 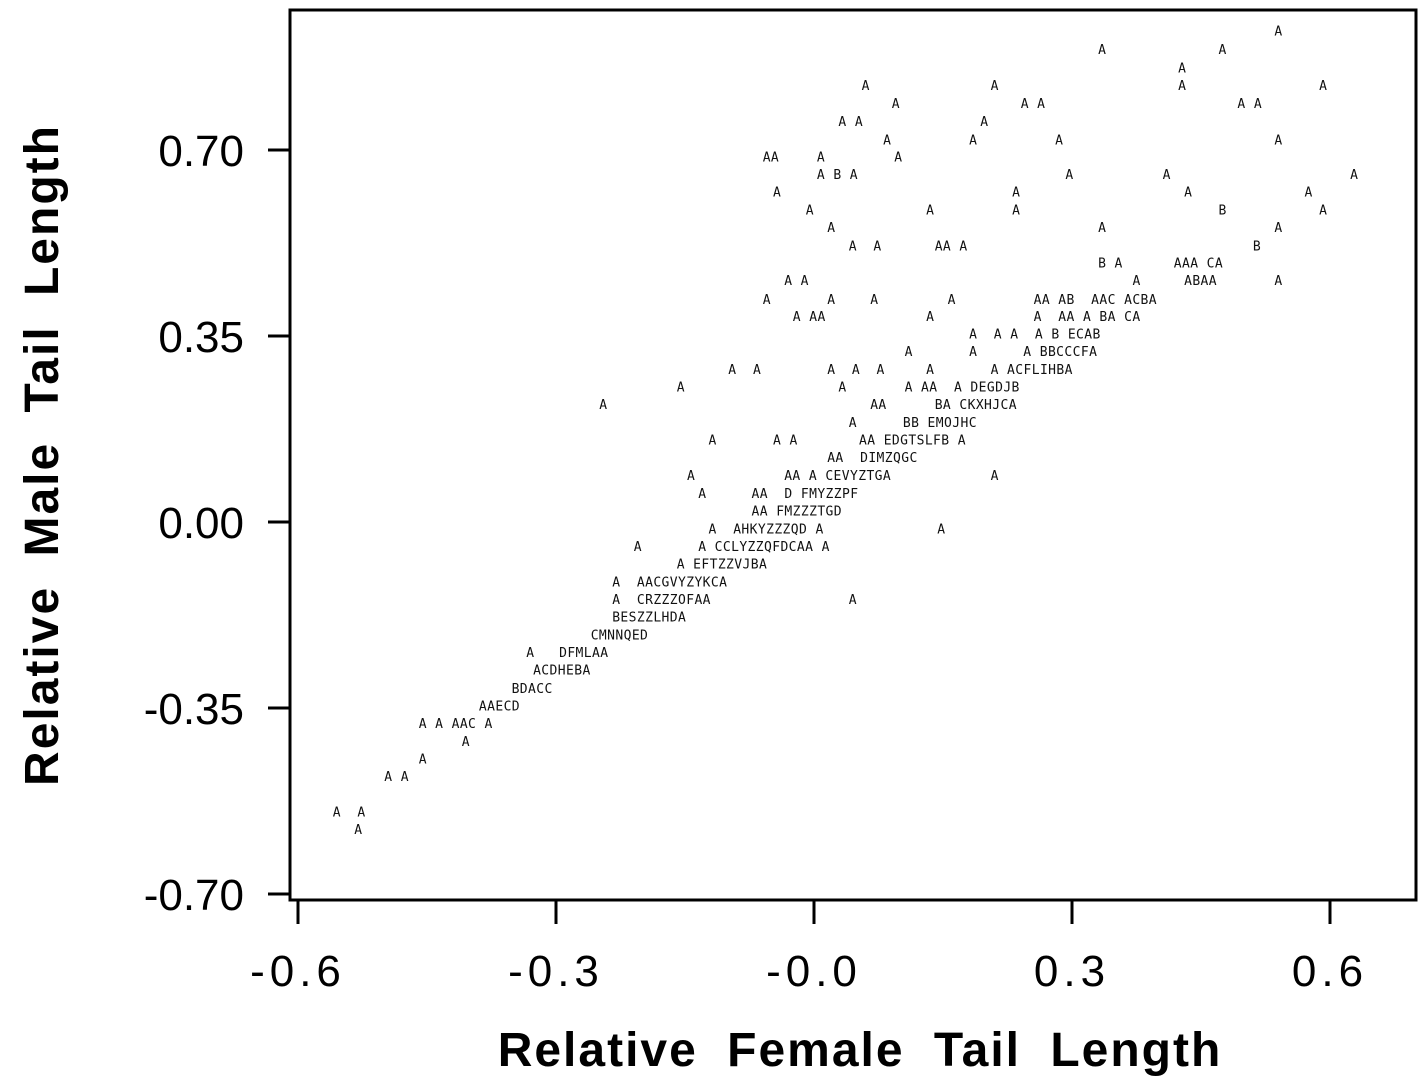 I want to click on data-point-marks: A CCLYZZQFDCAA A, so click(x=764, y=547).